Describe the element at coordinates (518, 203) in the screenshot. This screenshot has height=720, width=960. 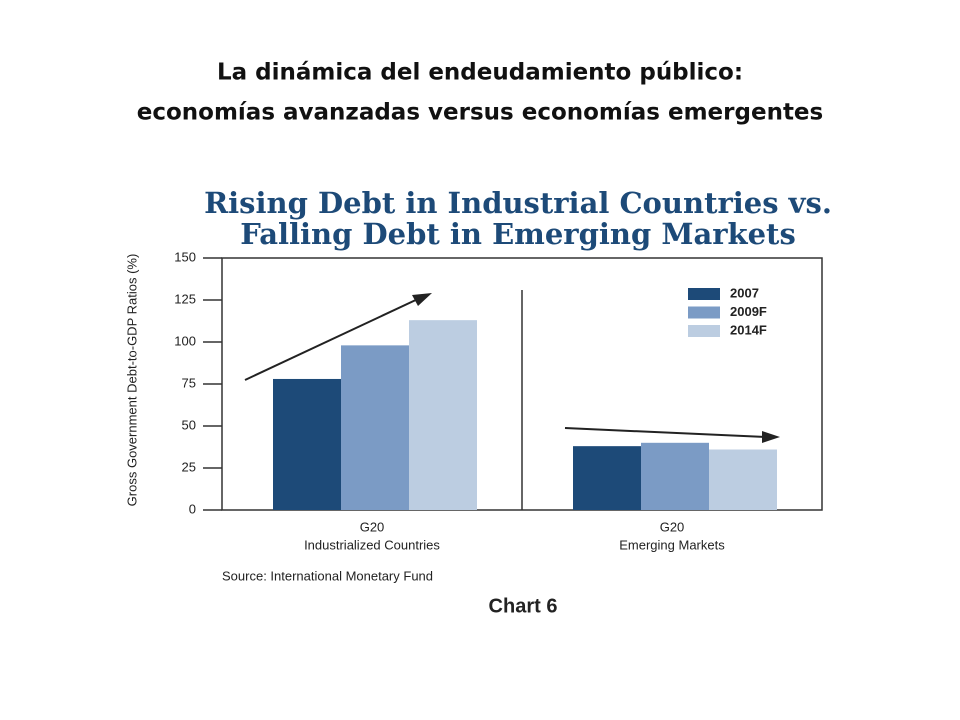
I see `chart-title: Rising Debt in Industrial Countries vs.` at that location.